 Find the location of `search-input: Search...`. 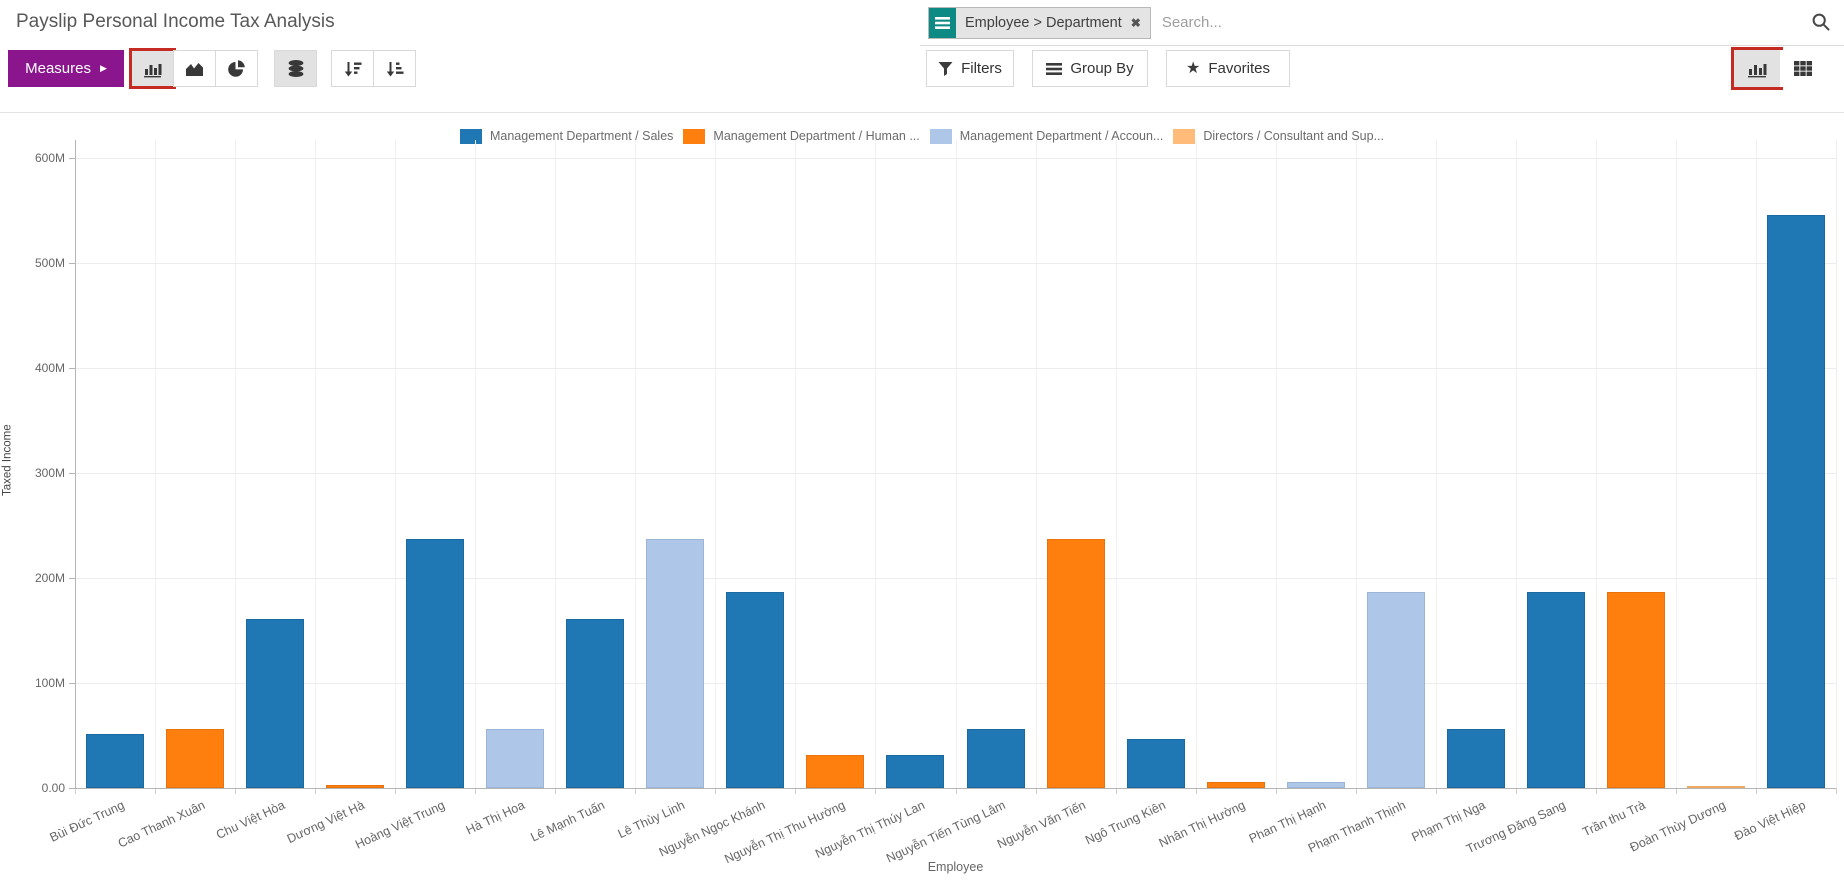

search-input: Search... is located at coordinates (1191, 22).